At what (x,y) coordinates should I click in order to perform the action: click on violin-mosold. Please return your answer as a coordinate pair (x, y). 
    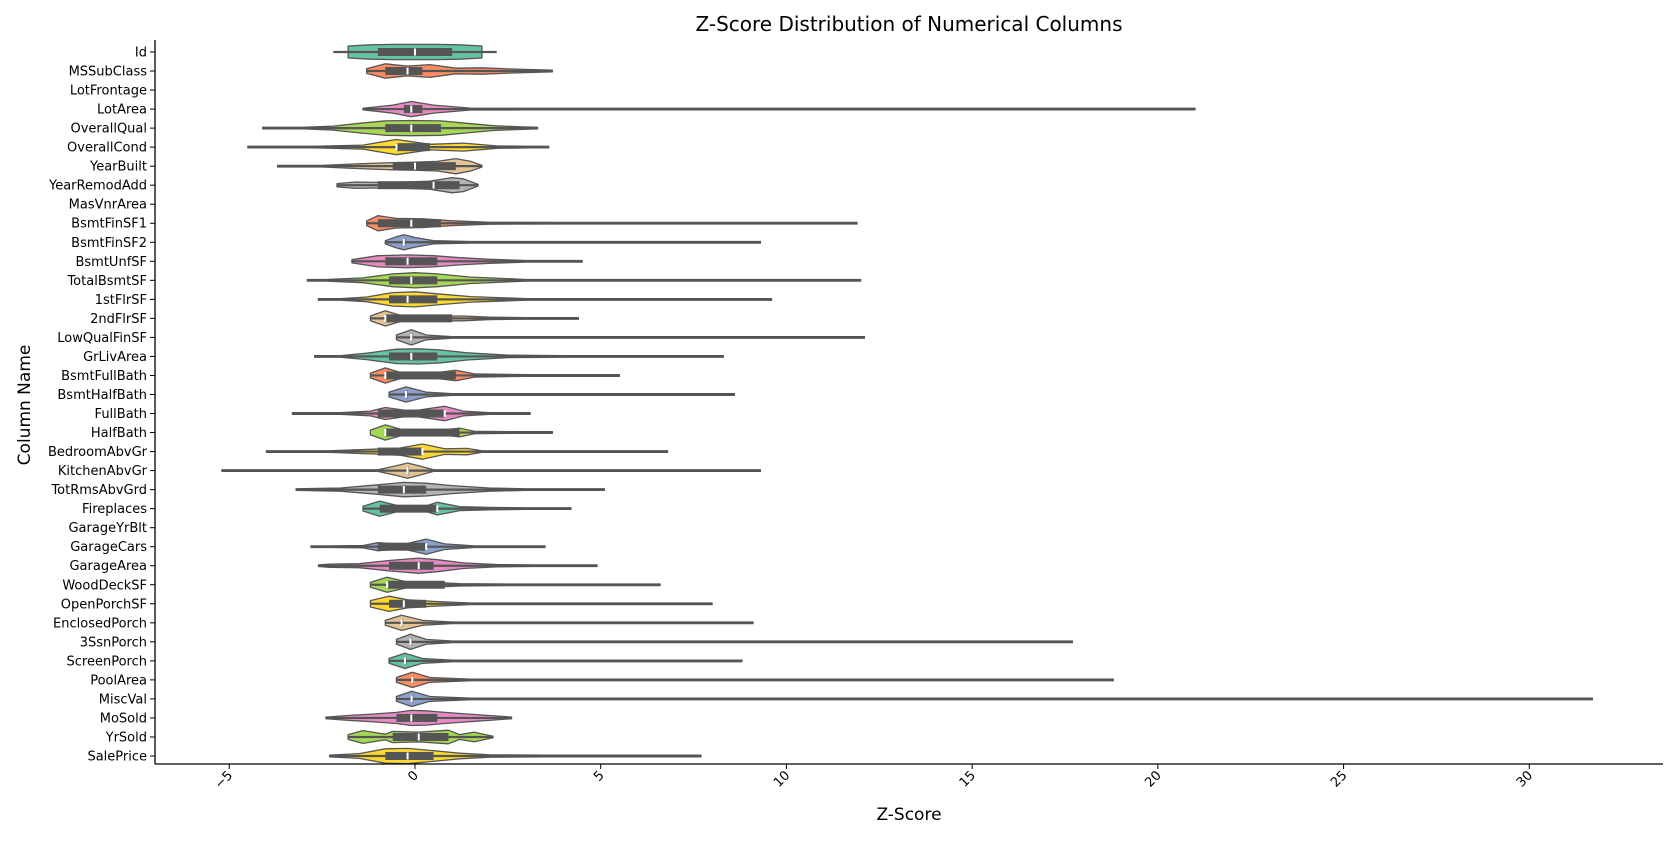
    Looking at the image, I should click on (419, 718).